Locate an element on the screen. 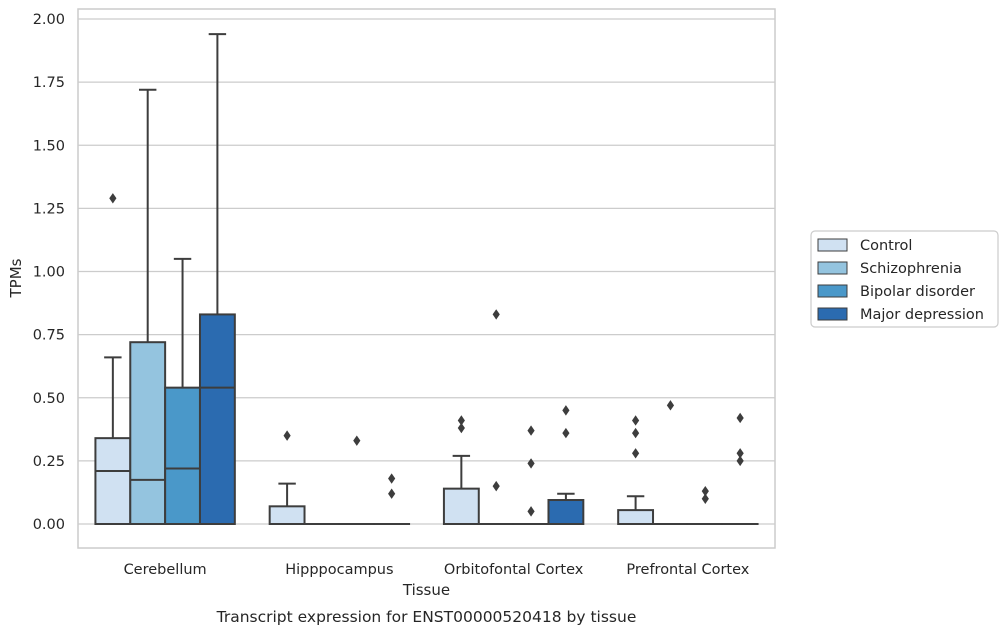 This screenshot has height=634, width=1007. legend-frame is located at coordinates (904, 279).